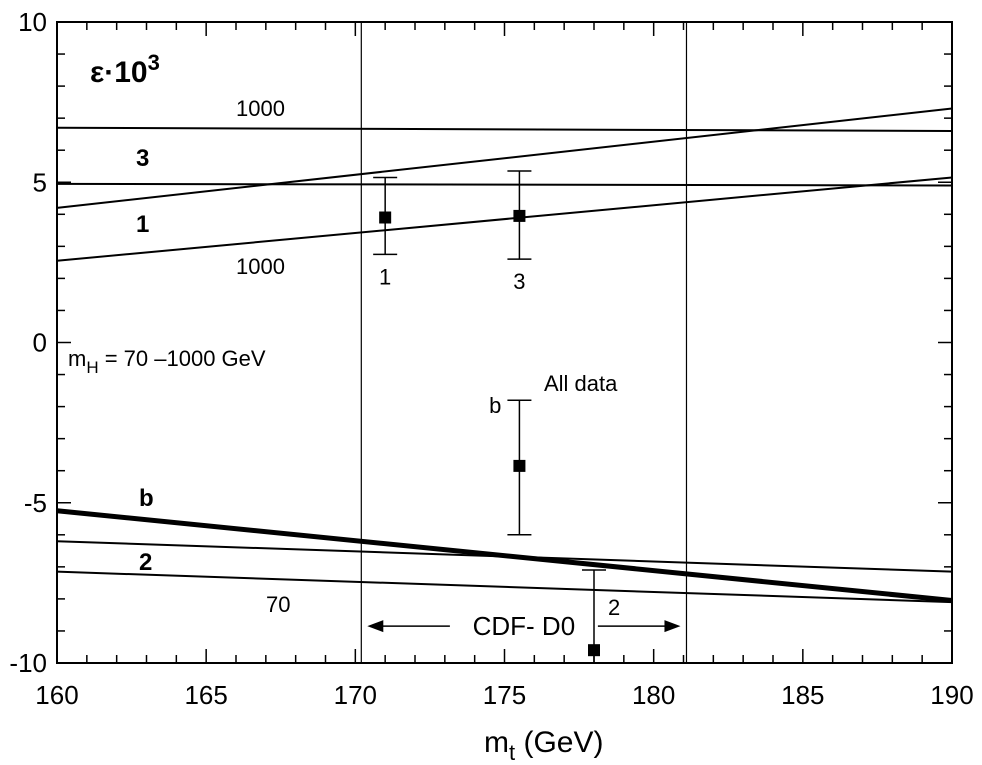 This screenshot has width=982, height=765. I want to click on point-1-marker, so click(385, 217).